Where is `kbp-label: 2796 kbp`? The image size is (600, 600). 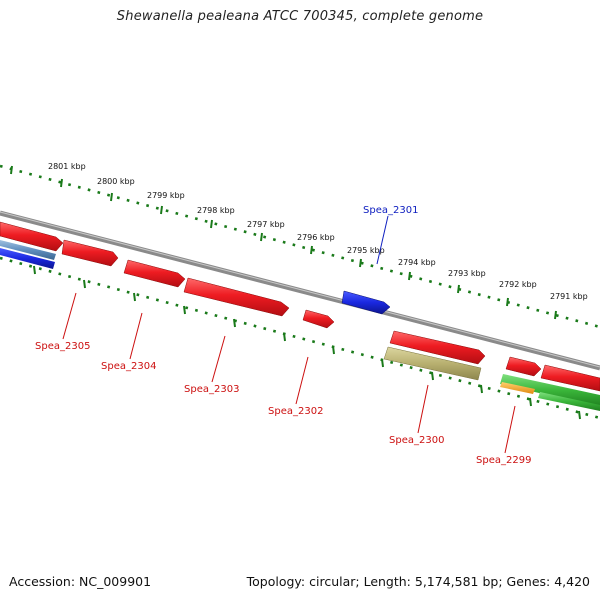
kbp-label: 2796 kbp is located at coordinates (316, 237).